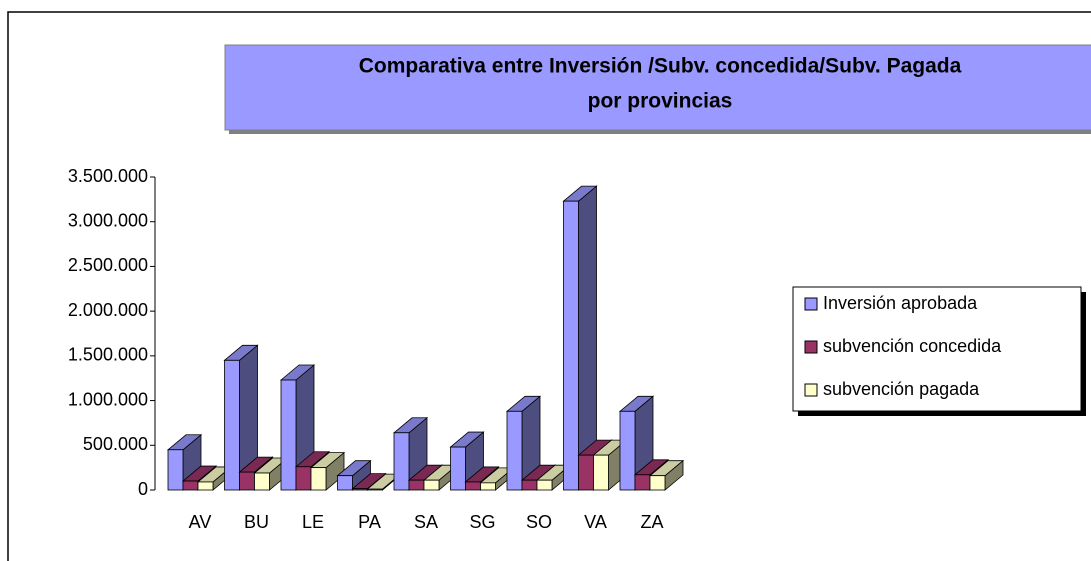  What do you see at coordinates (651, 522) in the screenshot?
I see `x-tick-label: ZA` at bounding box center [651, 522].